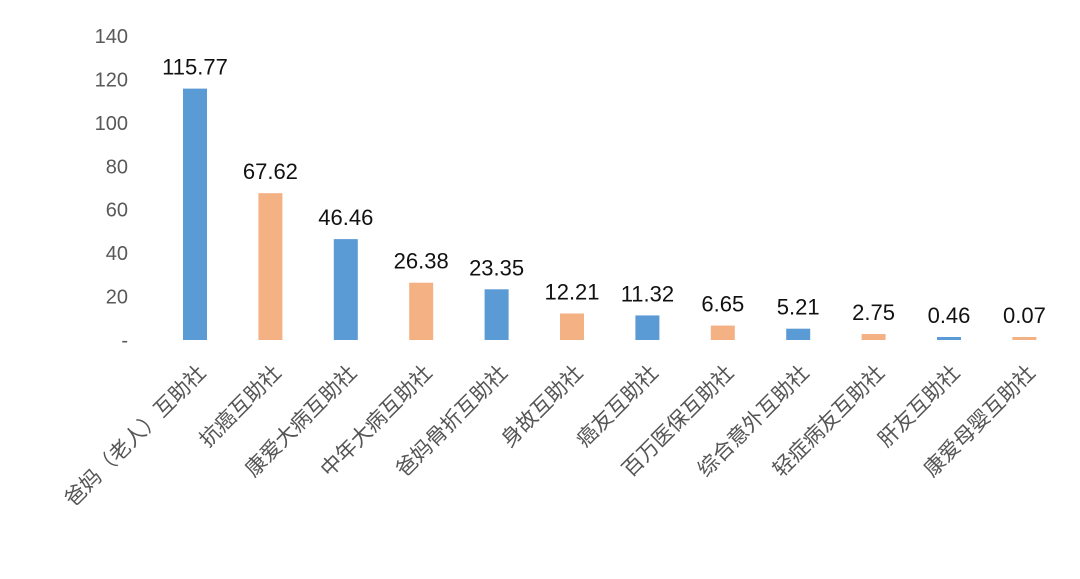 This screenshot has width=1080, height=579. Describe the element at coordinates (135, 436) in the screenshot. I see `x-tick-label: 爸妈（老人）互助社` at that location.